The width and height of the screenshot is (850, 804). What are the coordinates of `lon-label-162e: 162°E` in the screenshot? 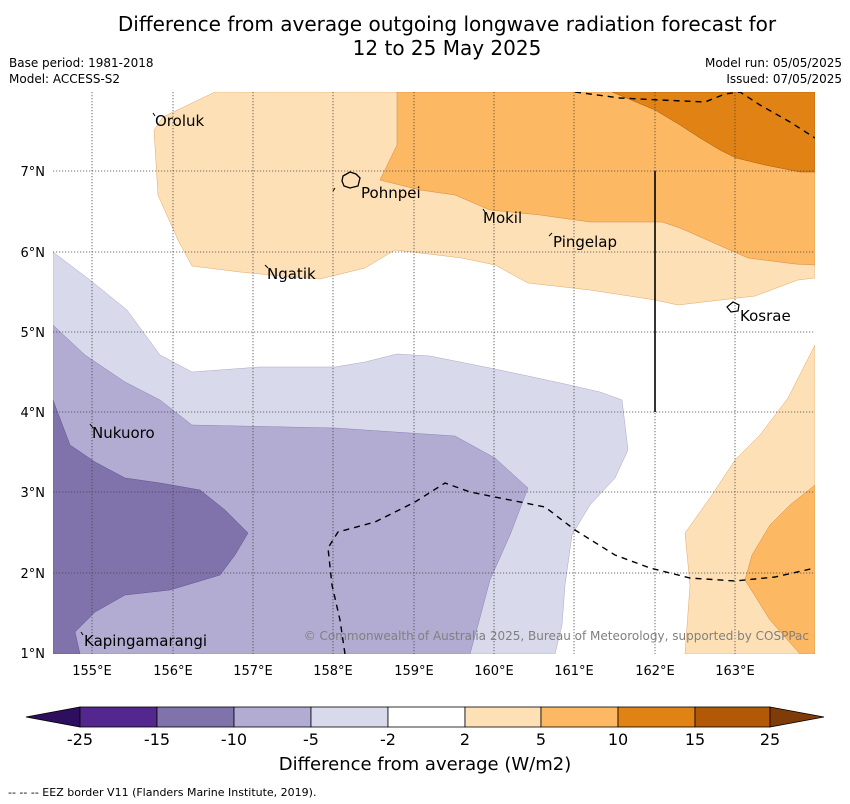 It's located at (655, 671).